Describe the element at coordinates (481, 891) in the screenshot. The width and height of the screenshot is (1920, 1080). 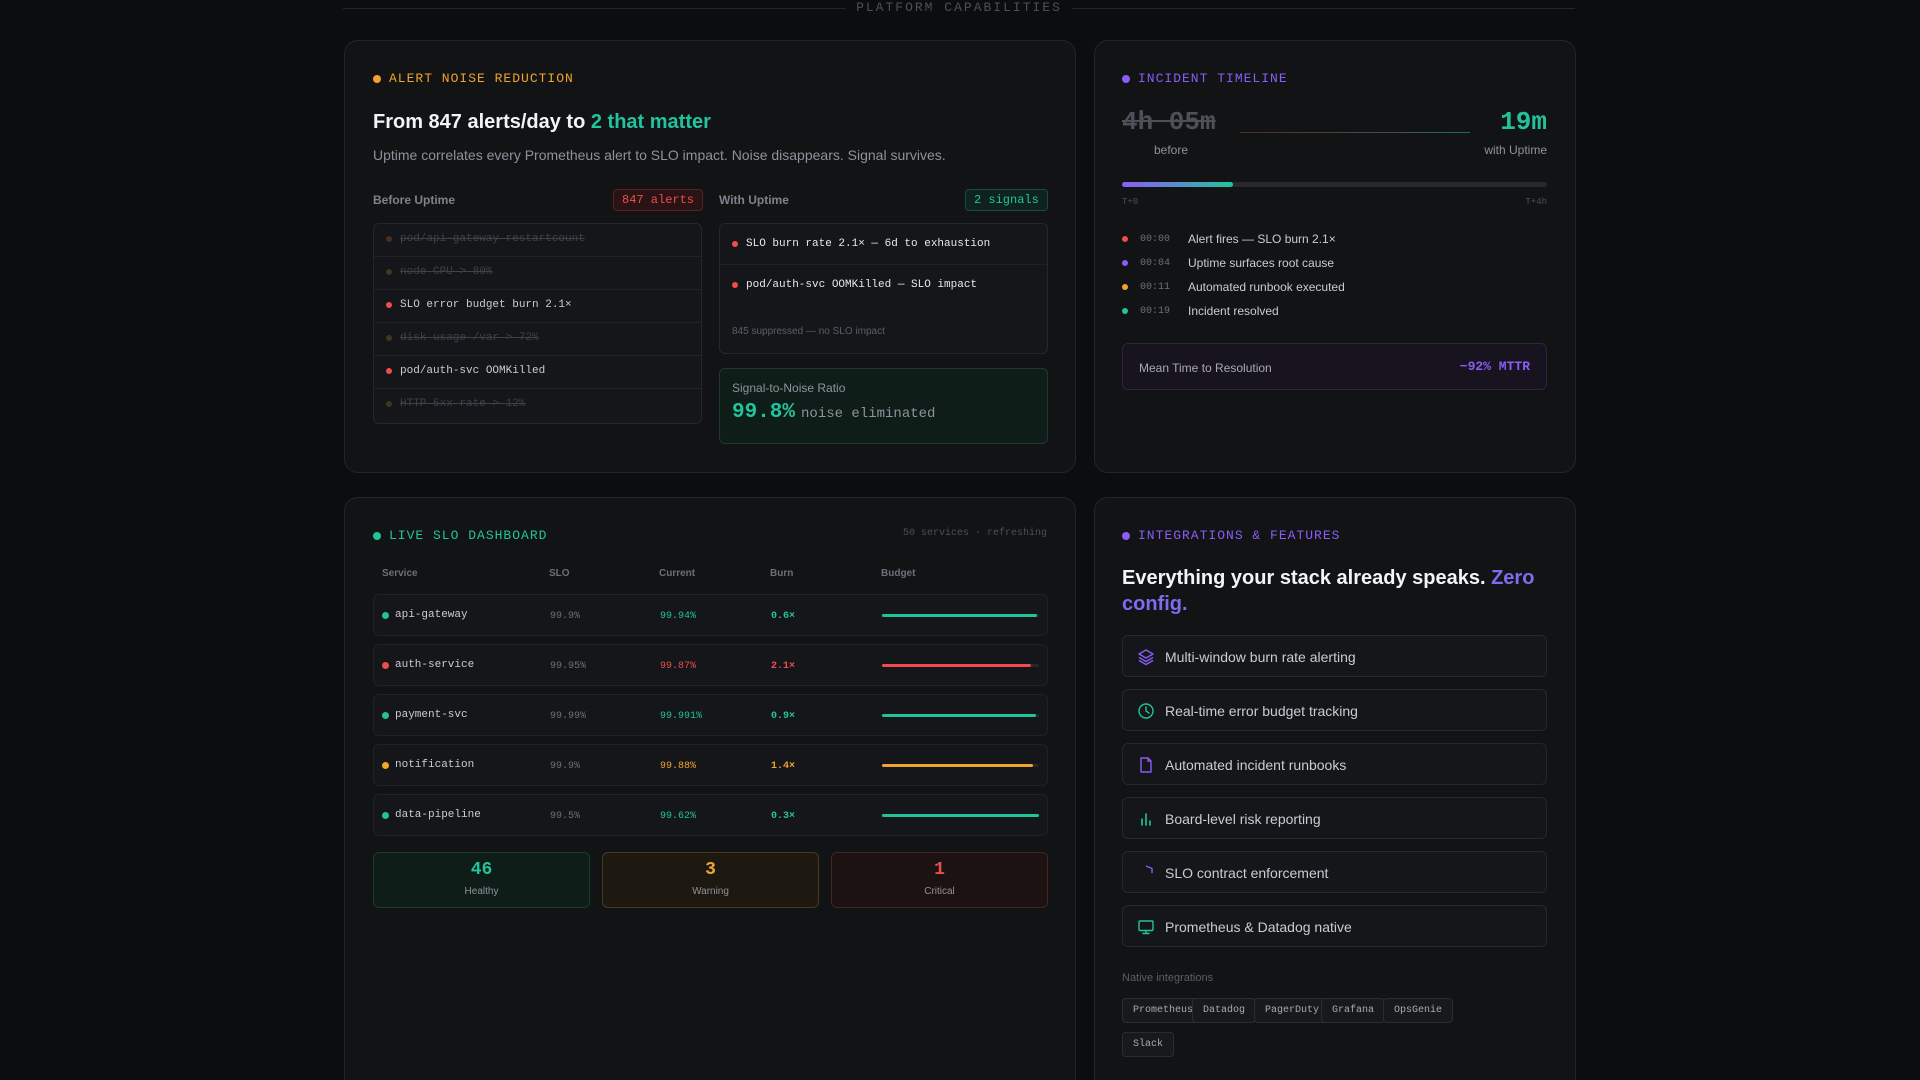
I see `stat-label: Healthy` at that location.